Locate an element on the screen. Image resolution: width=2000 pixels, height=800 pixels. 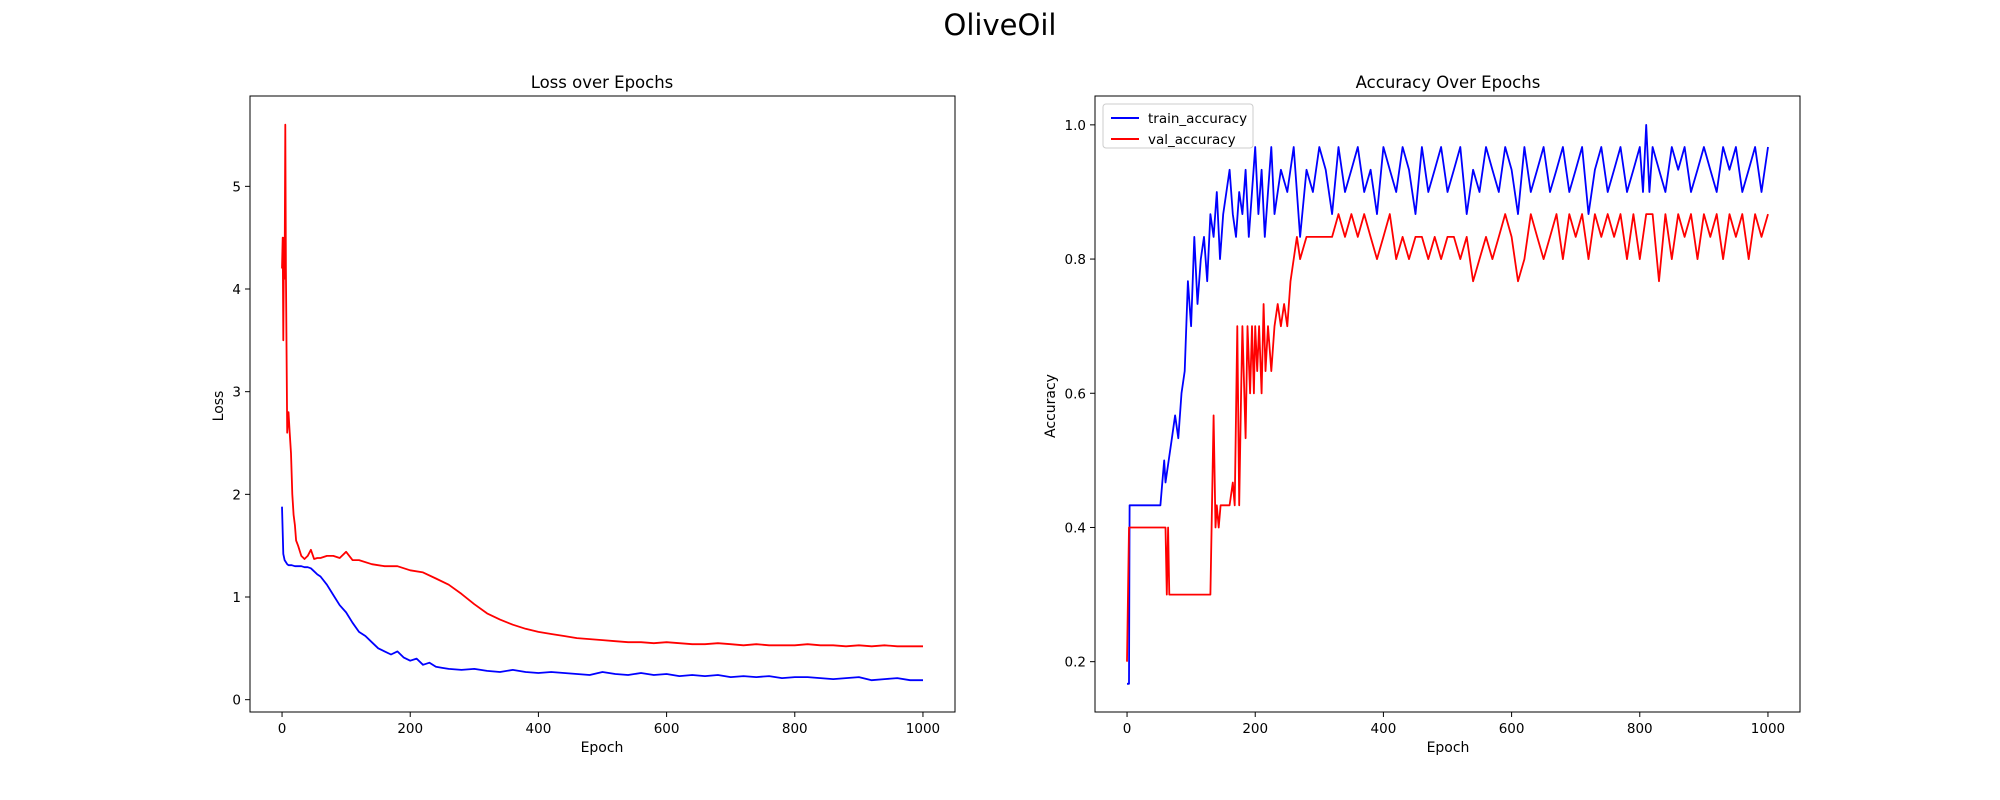
loss-x-tick-label: 800 is located at coordinates (795, 729).